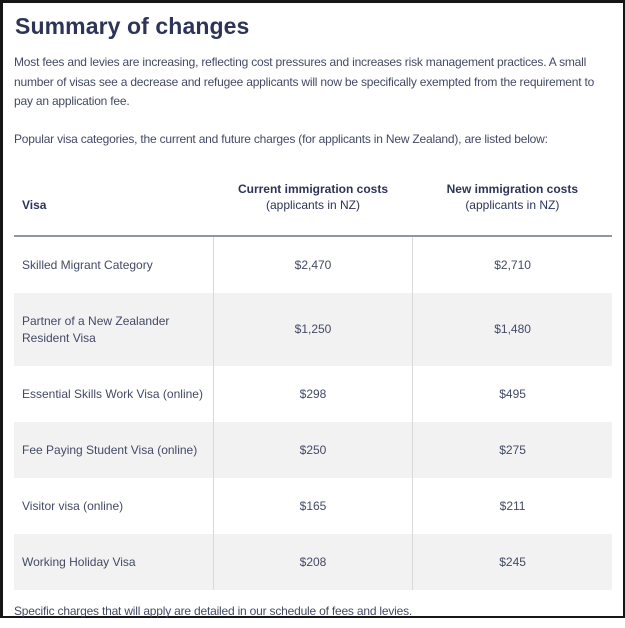 Image resolution: width=625 pixels, height=628 pixels. I want to click on current-cost-cell: $165, so click(312, 506).